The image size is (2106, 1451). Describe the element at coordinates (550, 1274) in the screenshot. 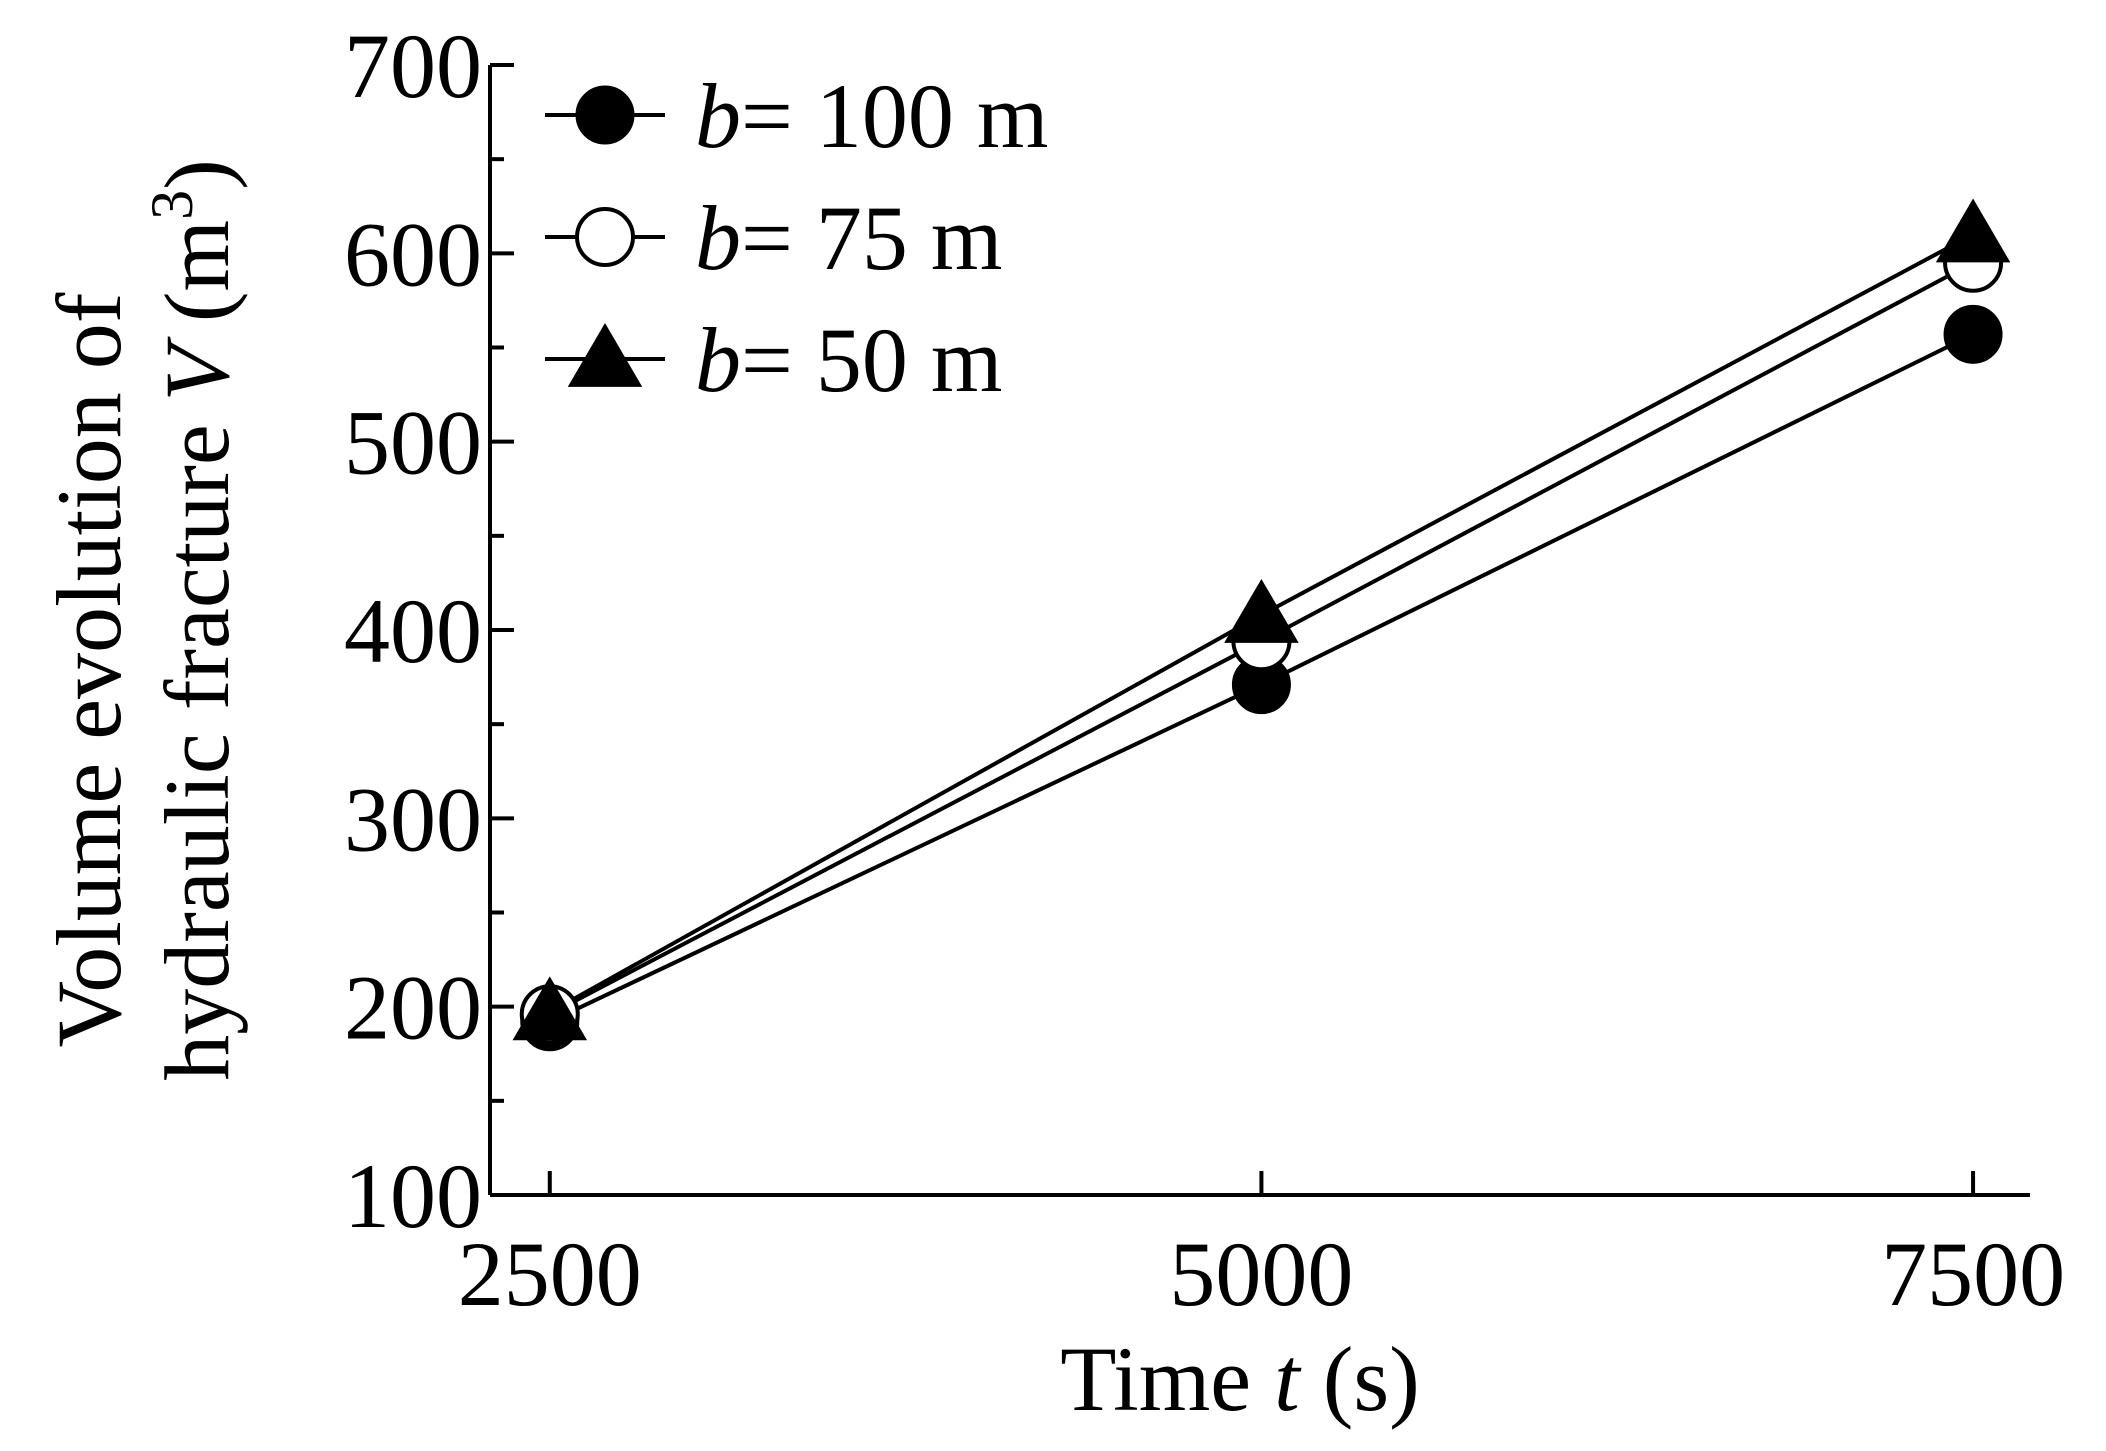

I see `x-tick-label-2500: 2500` at that location.